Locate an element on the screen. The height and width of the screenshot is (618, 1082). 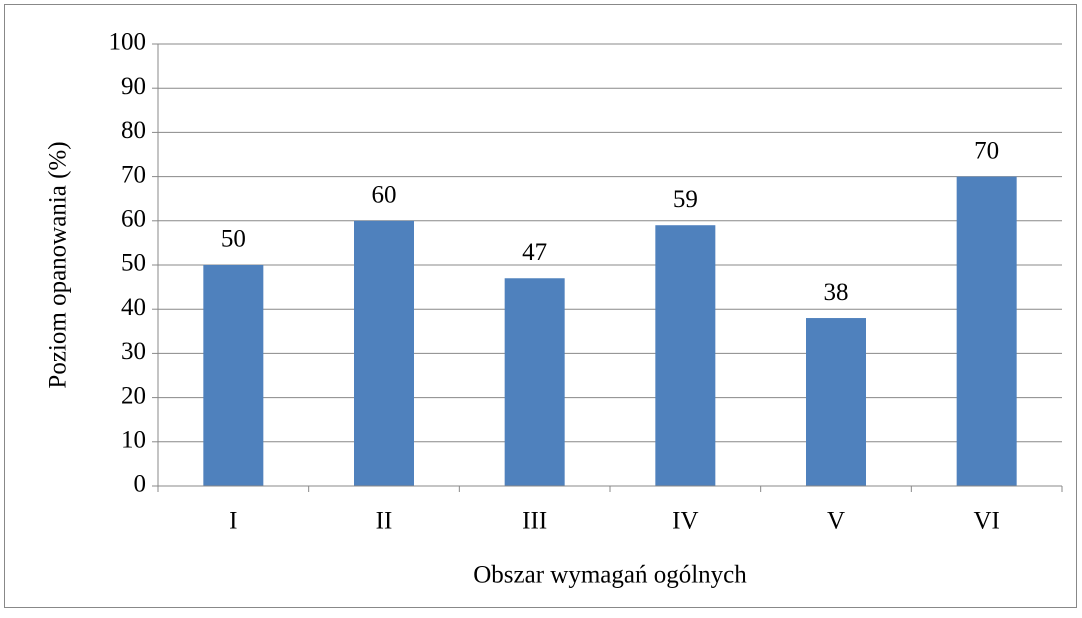
y-tick-label: 50 is located at coordinates (133, 263).